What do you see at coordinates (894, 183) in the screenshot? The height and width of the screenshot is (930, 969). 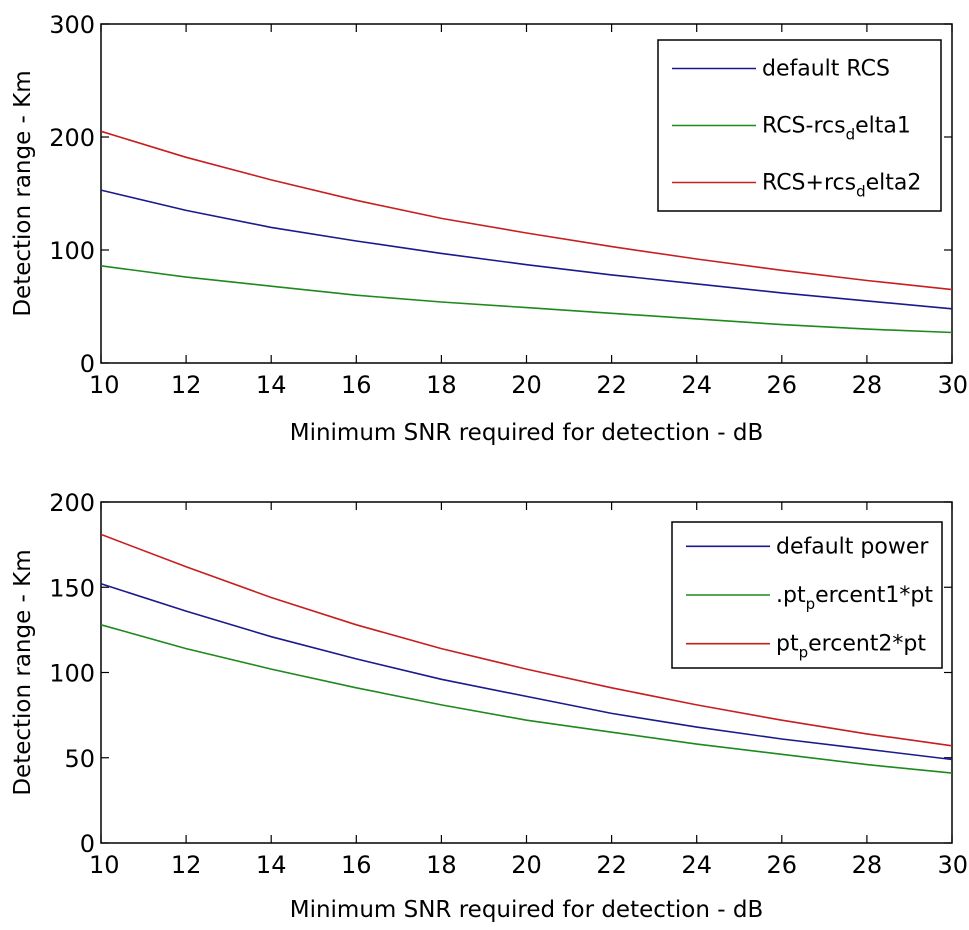 I see `legend-label-tail: elta2` at bounding box center [894, 183].